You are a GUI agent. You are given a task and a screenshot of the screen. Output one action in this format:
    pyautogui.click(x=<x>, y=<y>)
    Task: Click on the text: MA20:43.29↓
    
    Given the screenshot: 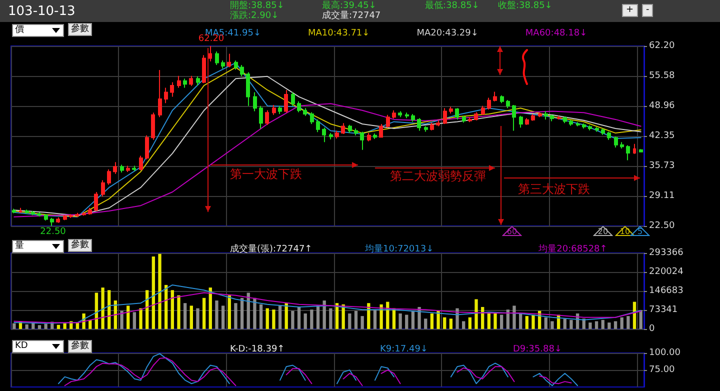 What is the action you would take?
    pyautogui.click(x=447, y=33)
    